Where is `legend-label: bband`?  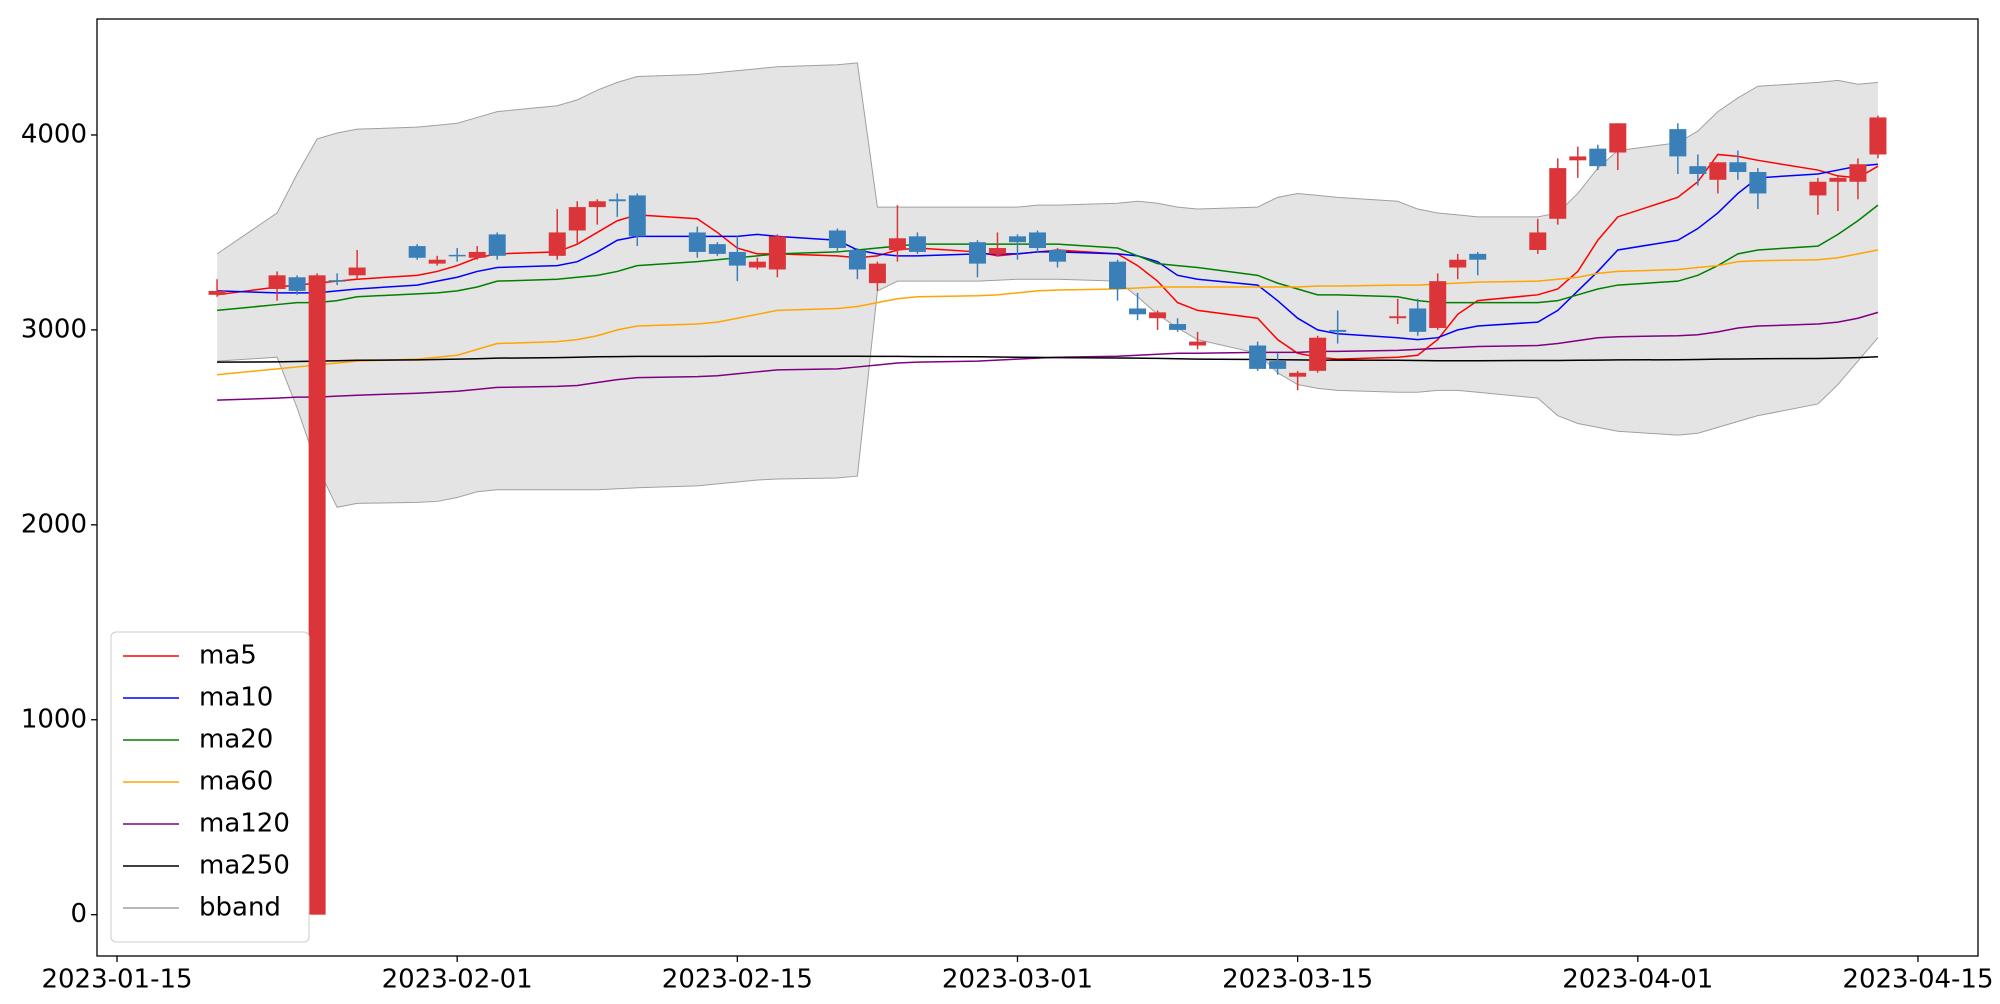
legend-label: bband is located at coordinates (240, 908).